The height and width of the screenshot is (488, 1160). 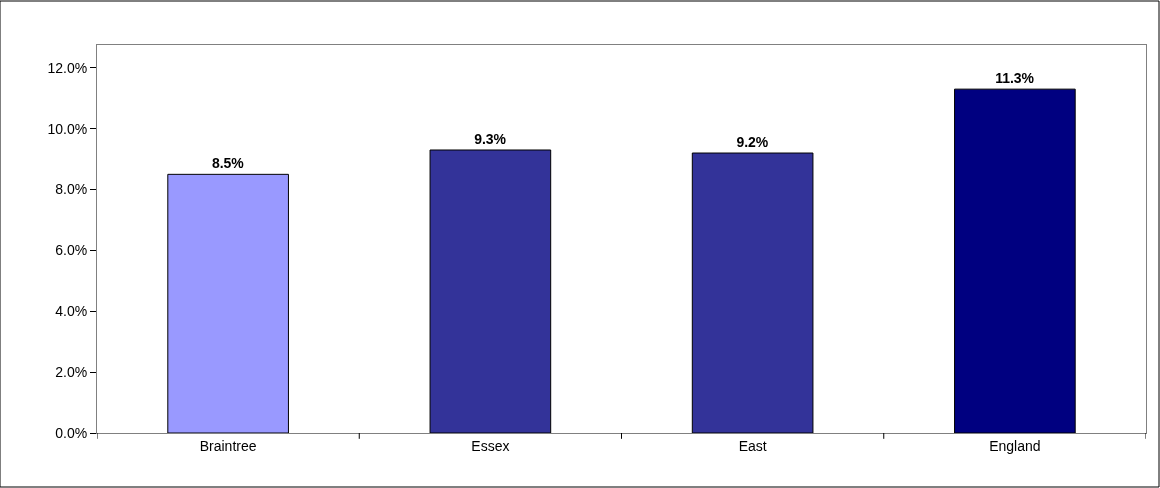 What do you see at coordinates (67, 128) in the screenshot?
I see `y-tick-label: 10.0%` at bounding box center [67, 128].